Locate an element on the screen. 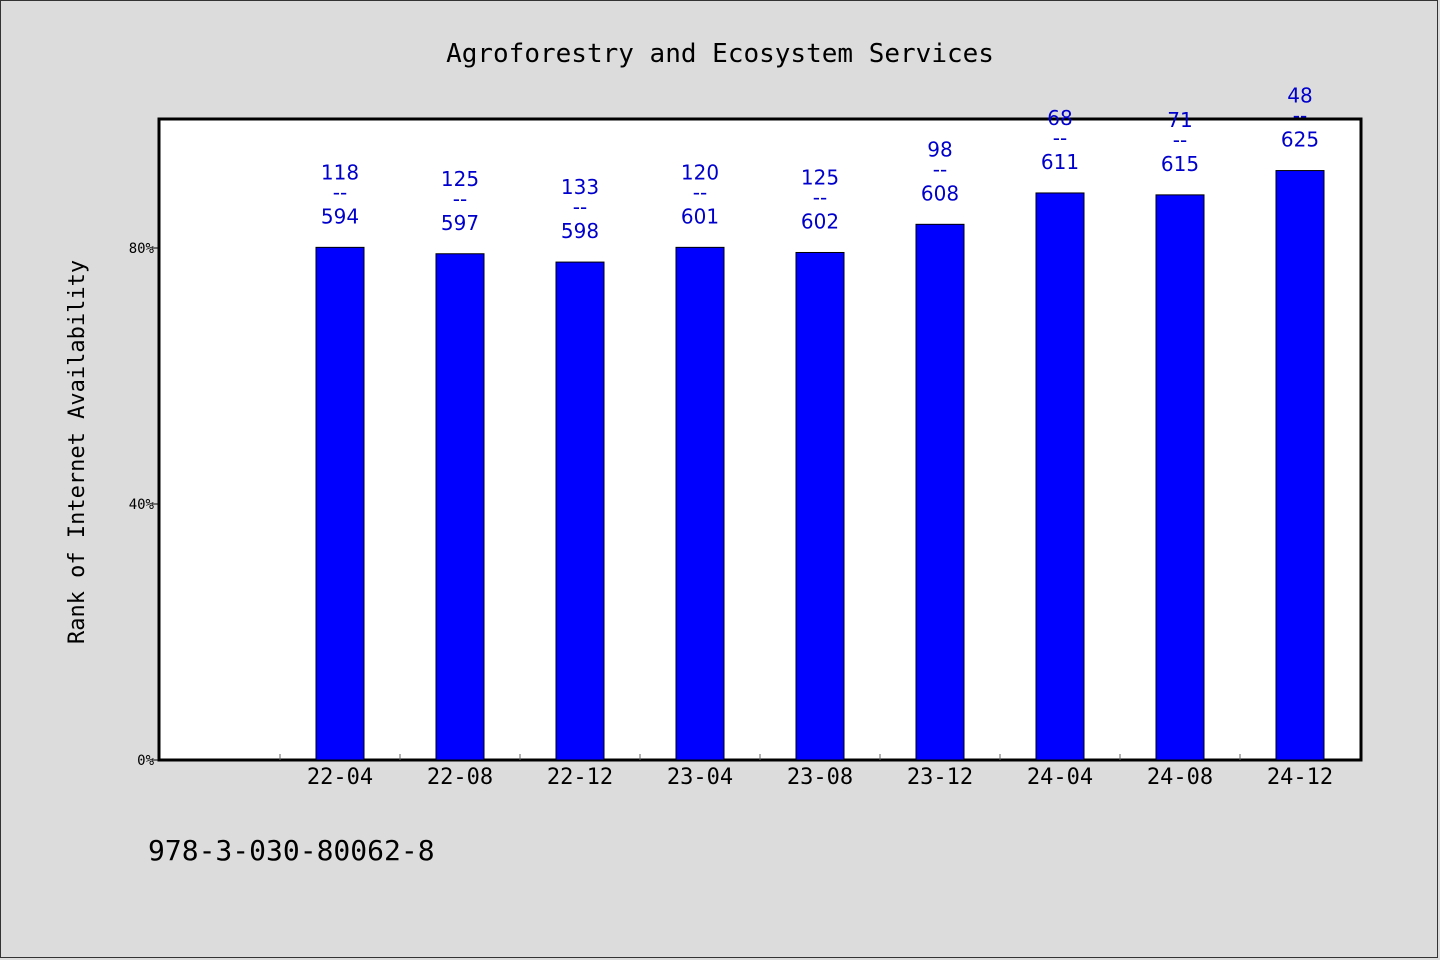 The height and width of the screenshot is (960, 1440). chart-title: Agroforestry and Ecosystem Services is located at coordinates (720, 54).